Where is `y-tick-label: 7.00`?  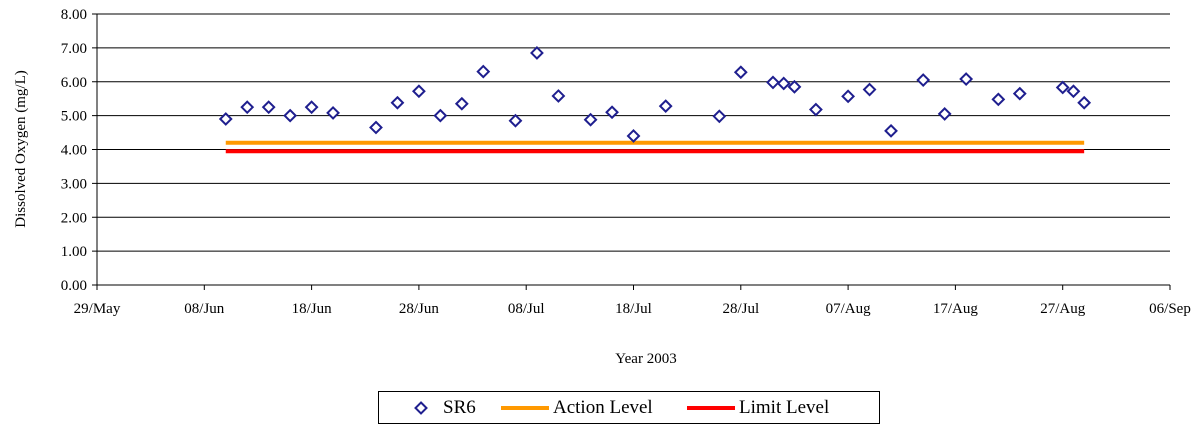
y-tick-label: 7.00 is located at coordinates (74, 49).